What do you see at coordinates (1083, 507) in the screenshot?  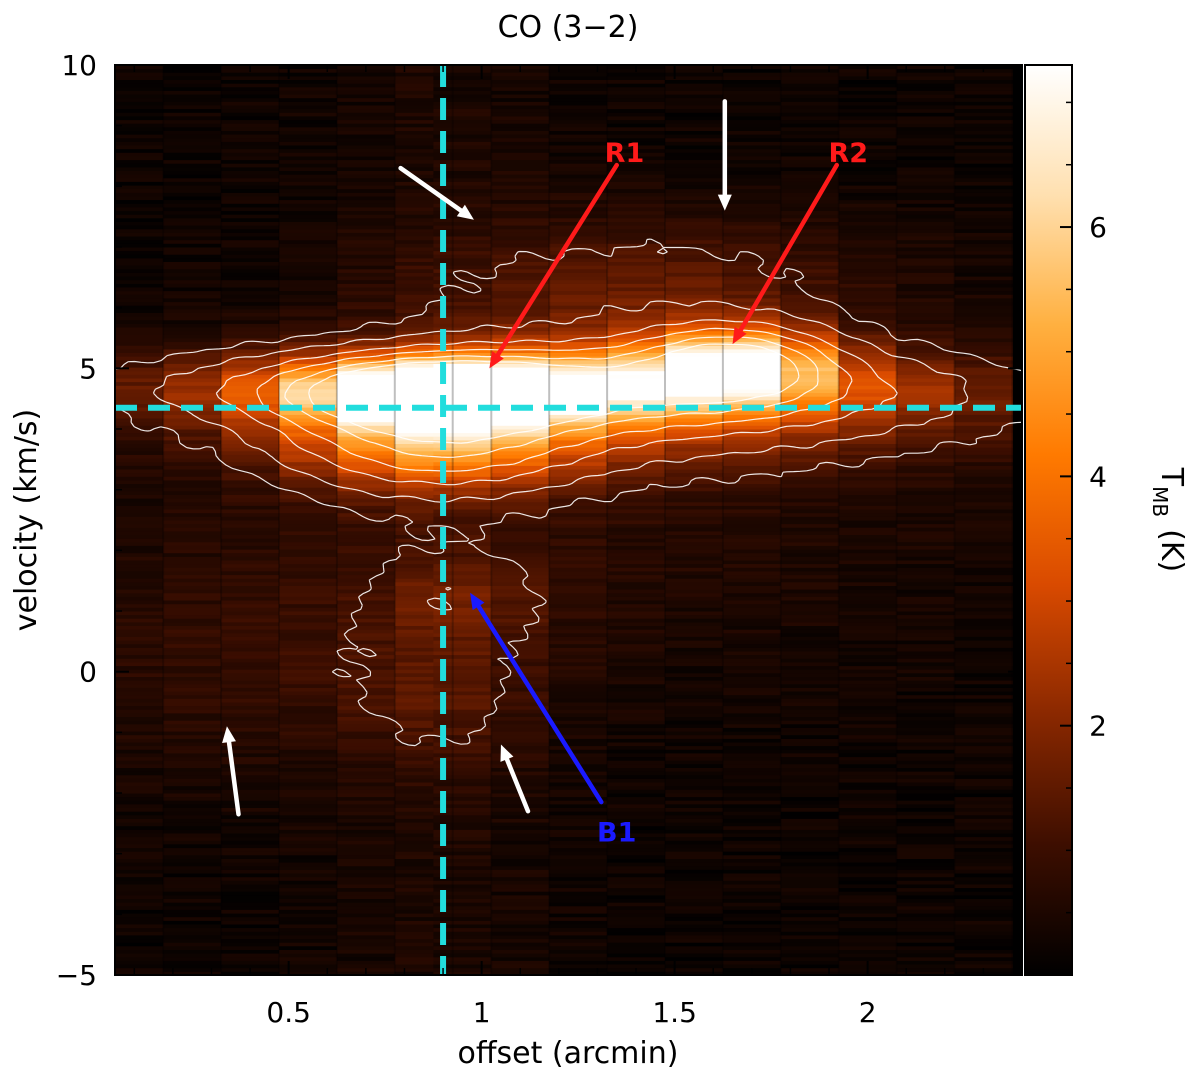 I see `colorbar-ticks: 2 4 6` at bounding box center [1083, 507].